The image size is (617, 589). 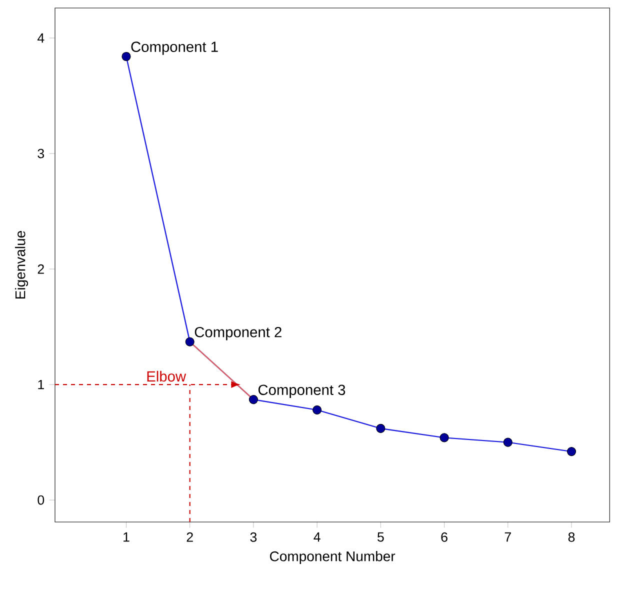 I want to click on x-tick-label: 5, so click(x=381, y=537).